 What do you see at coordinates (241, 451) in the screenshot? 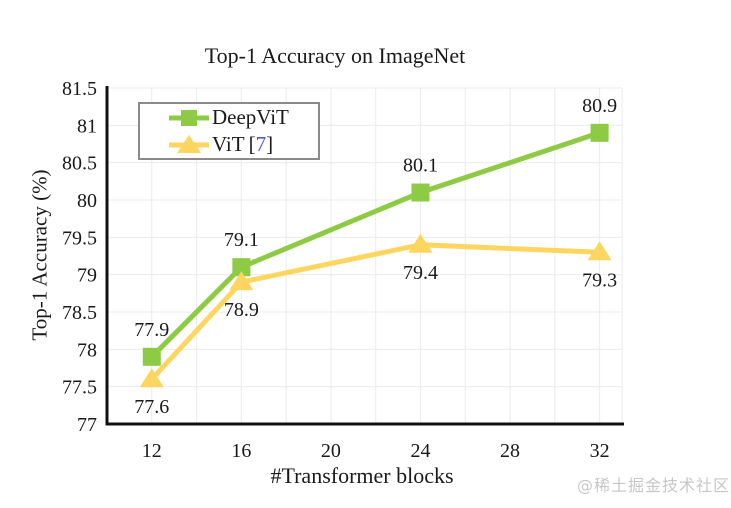
I see `x-tick-label: 16` at bounding box center [241, 451].